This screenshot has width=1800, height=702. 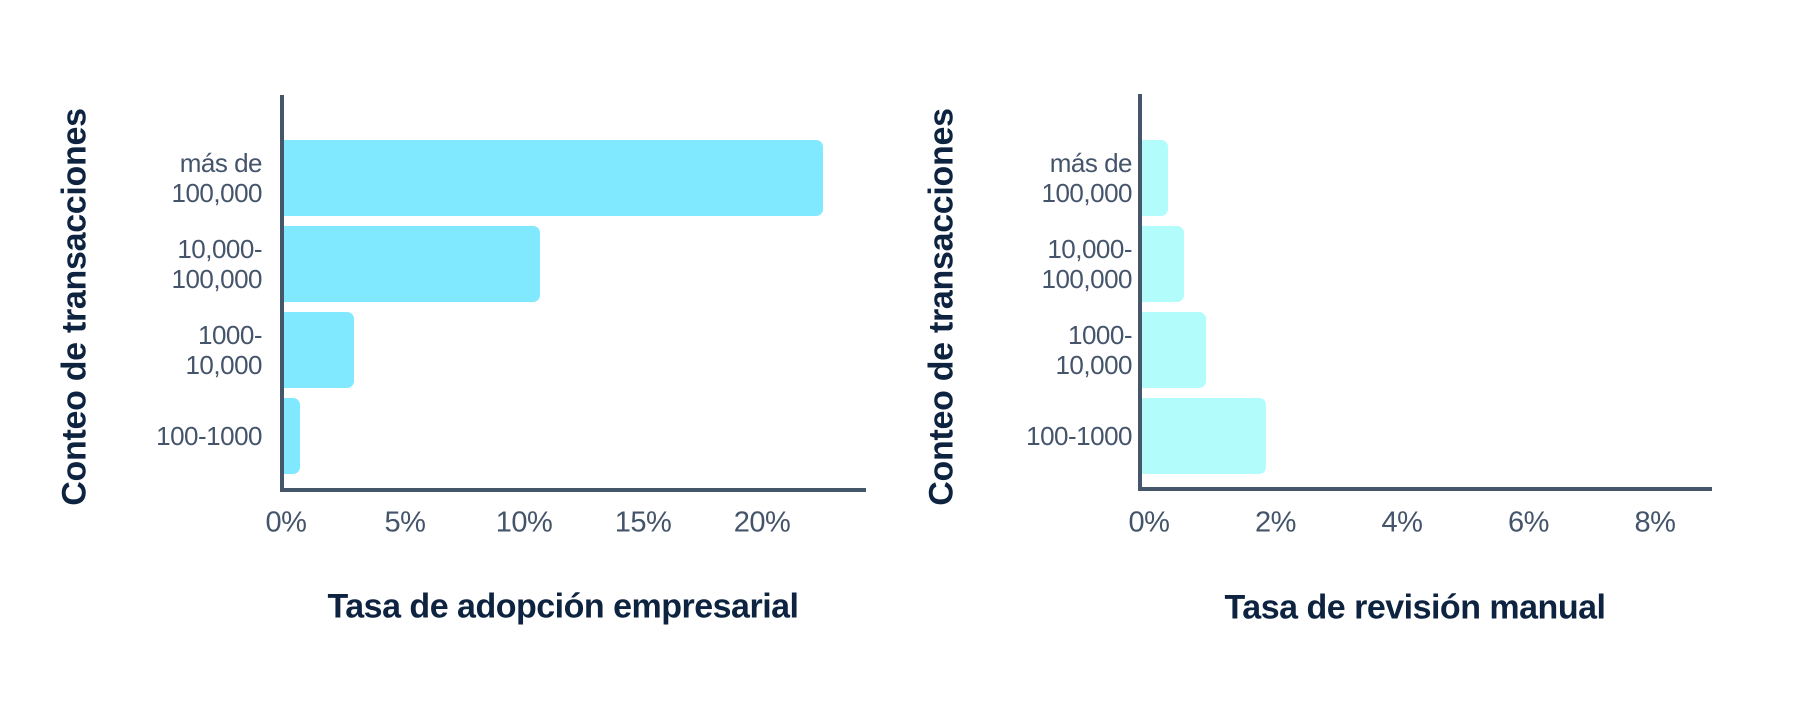 I want to click on x-tick-label: 5%, so click(x=405, y=522).